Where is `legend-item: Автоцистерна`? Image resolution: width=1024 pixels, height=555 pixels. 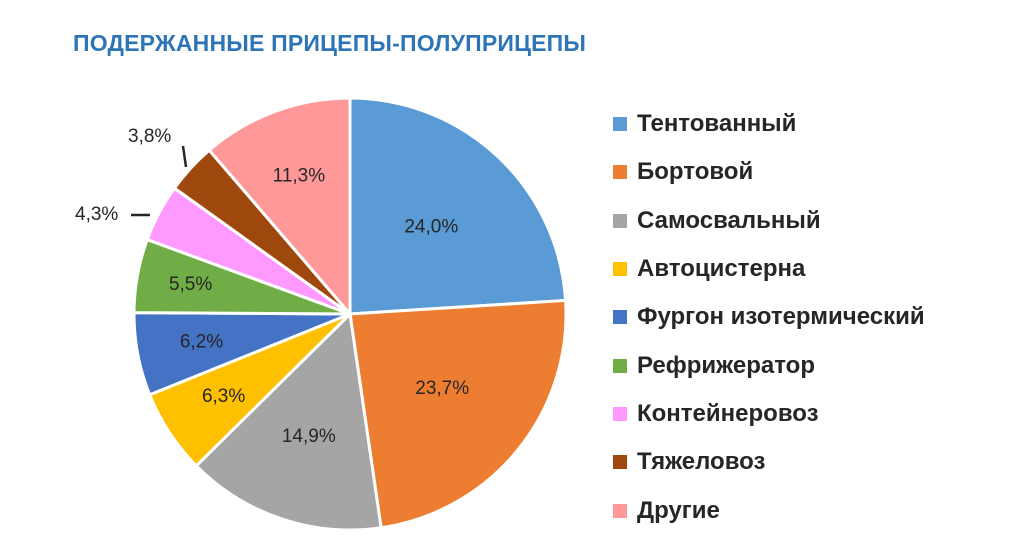
legend-item: Автоцистерна is located at coordinates (769, 269).